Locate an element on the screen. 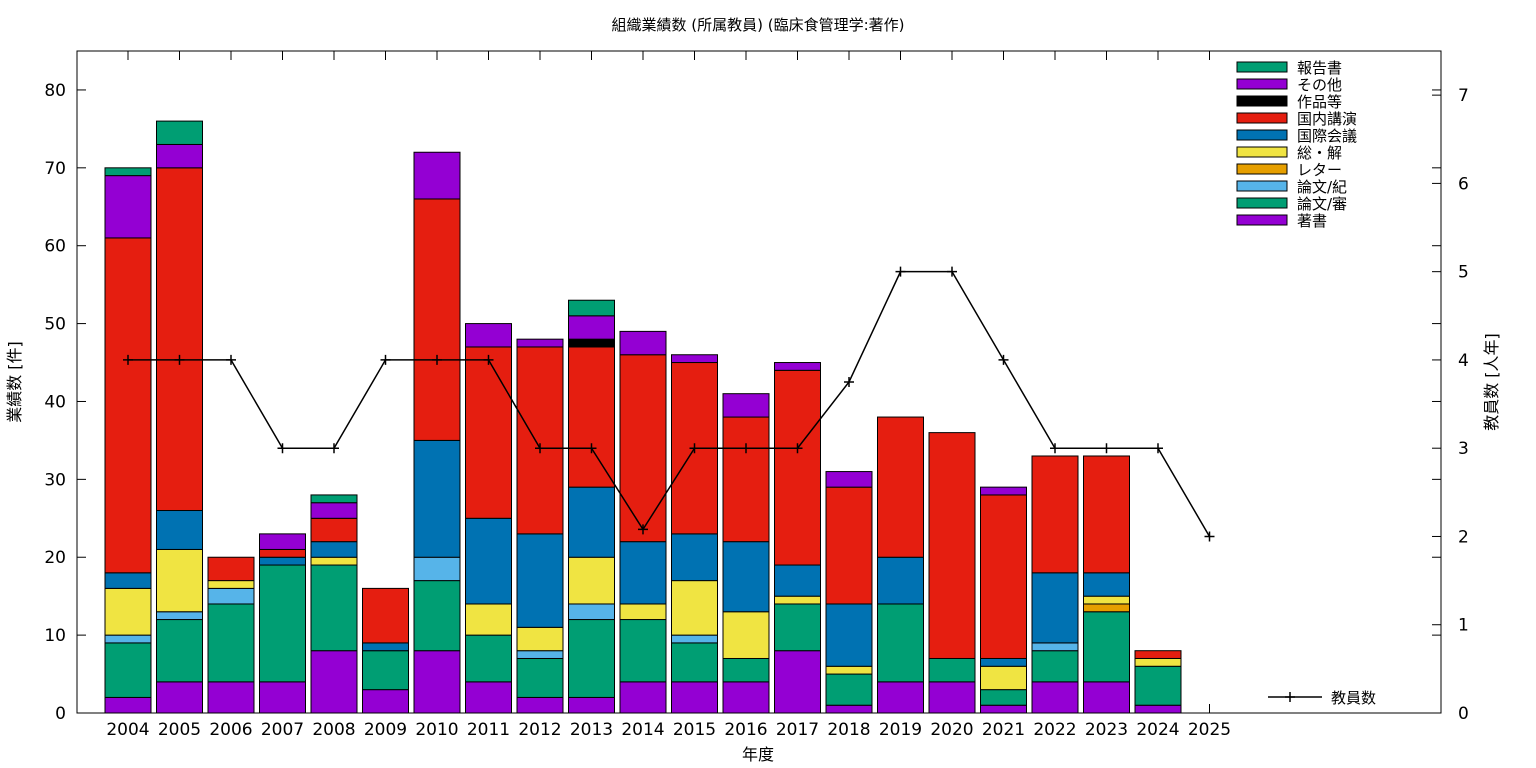 This screenshot has width=1536, height=768. x-tick-label: 2014 is located at coordinates (642, 730).